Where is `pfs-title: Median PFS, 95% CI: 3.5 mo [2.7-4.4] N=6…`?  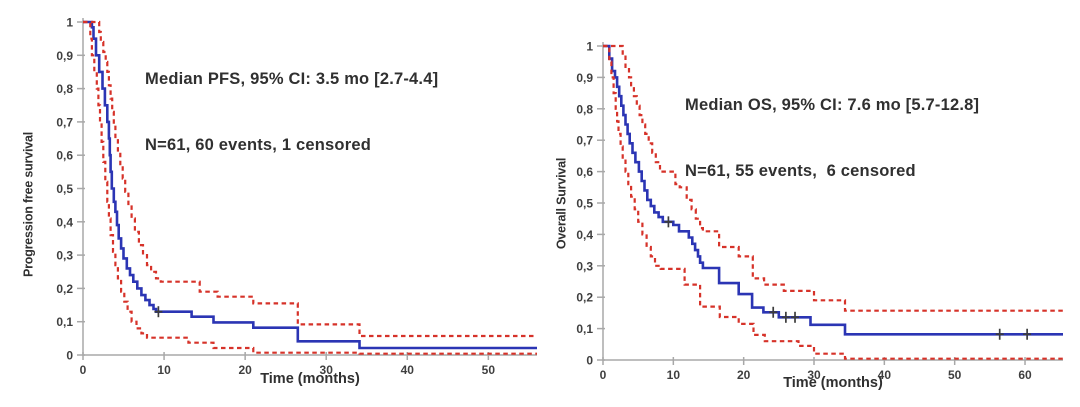 pfs-title: Median PFS, 95% CI: 3.5 mo [2.7-4.4] N=6… is located at coordinates (291, 112).